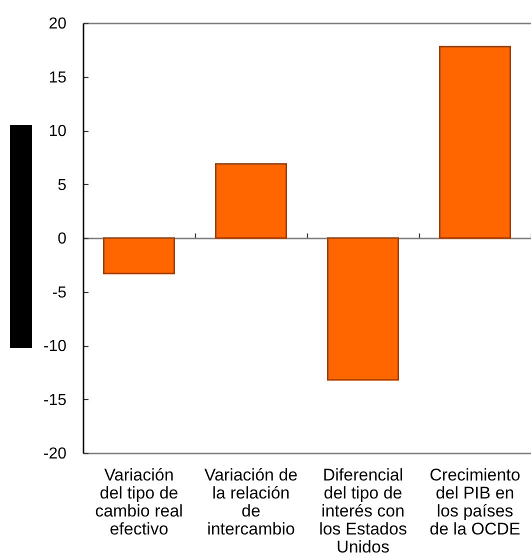 The height and width of the screenshot is (560, 531). What do you see at coordinates (55, 346) in the screenshot?
I see `y-tick-label: -10` at bounding box center [55, 346].